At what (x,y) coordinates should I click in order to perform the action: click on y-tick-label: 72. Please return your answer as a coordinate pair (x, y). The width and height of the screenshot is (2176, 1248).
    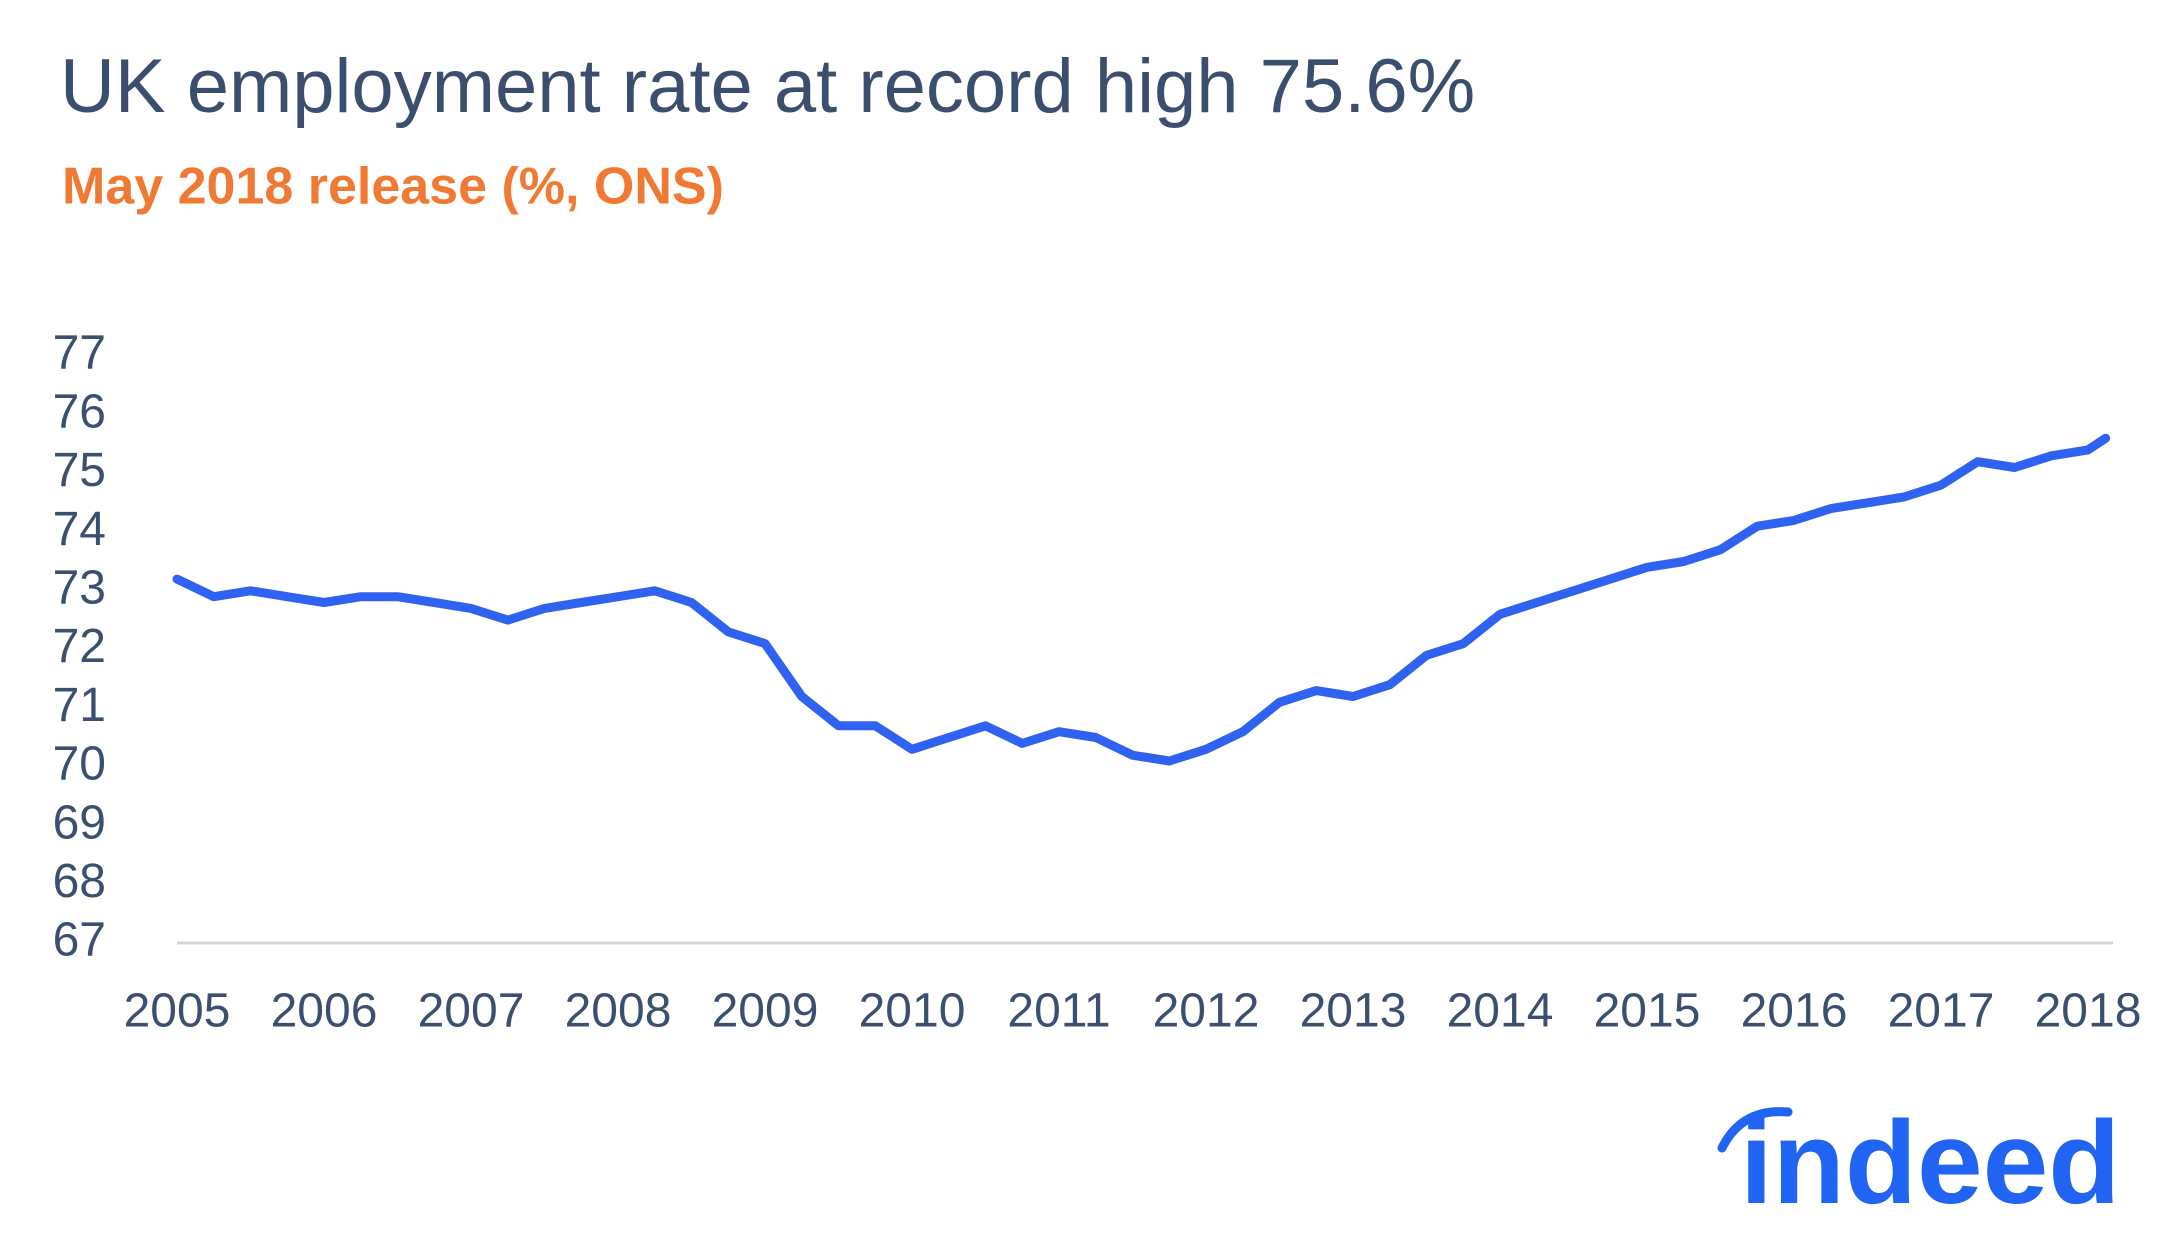
    Looking at the image, I should click on (79, 646).